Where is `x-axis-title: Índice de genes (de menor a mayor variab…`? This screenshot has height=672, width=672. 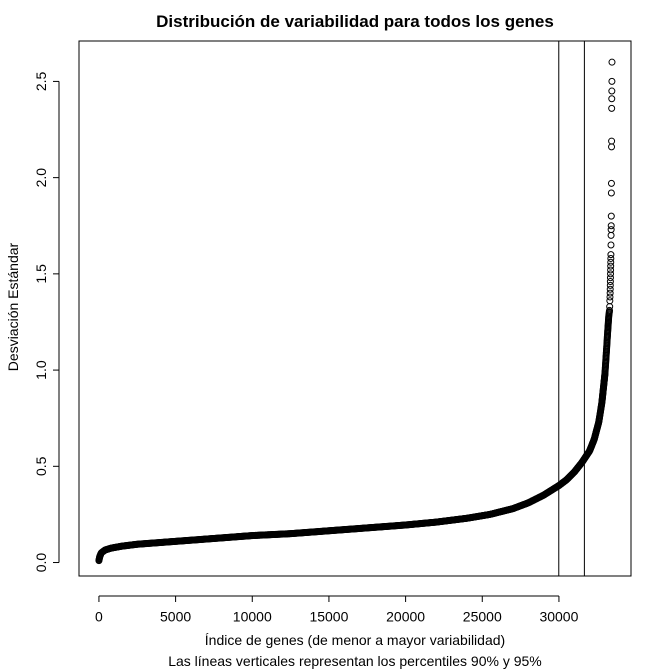
x-axis-title: Índice de genes (de menor a mayor variab… is located at coordinates (355, 640).